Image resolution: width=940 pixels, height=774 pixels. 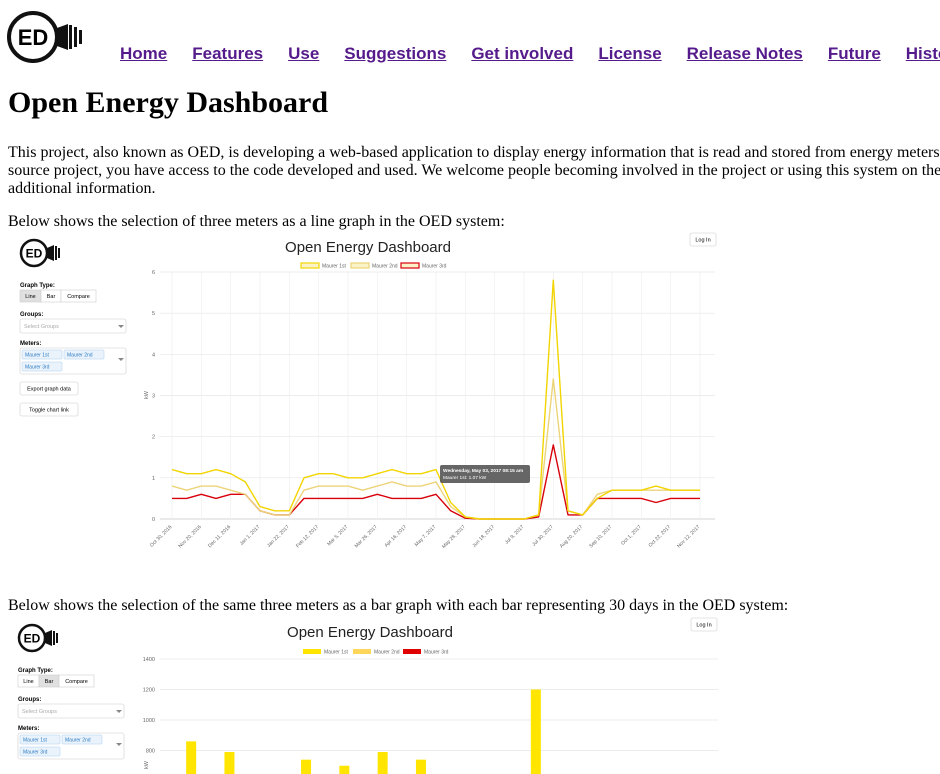 What do you see at coordinates (219, 536) in the screenshot?
I see `x-tick-label: Dec 11, 2016` at bounding box center [219, 536].